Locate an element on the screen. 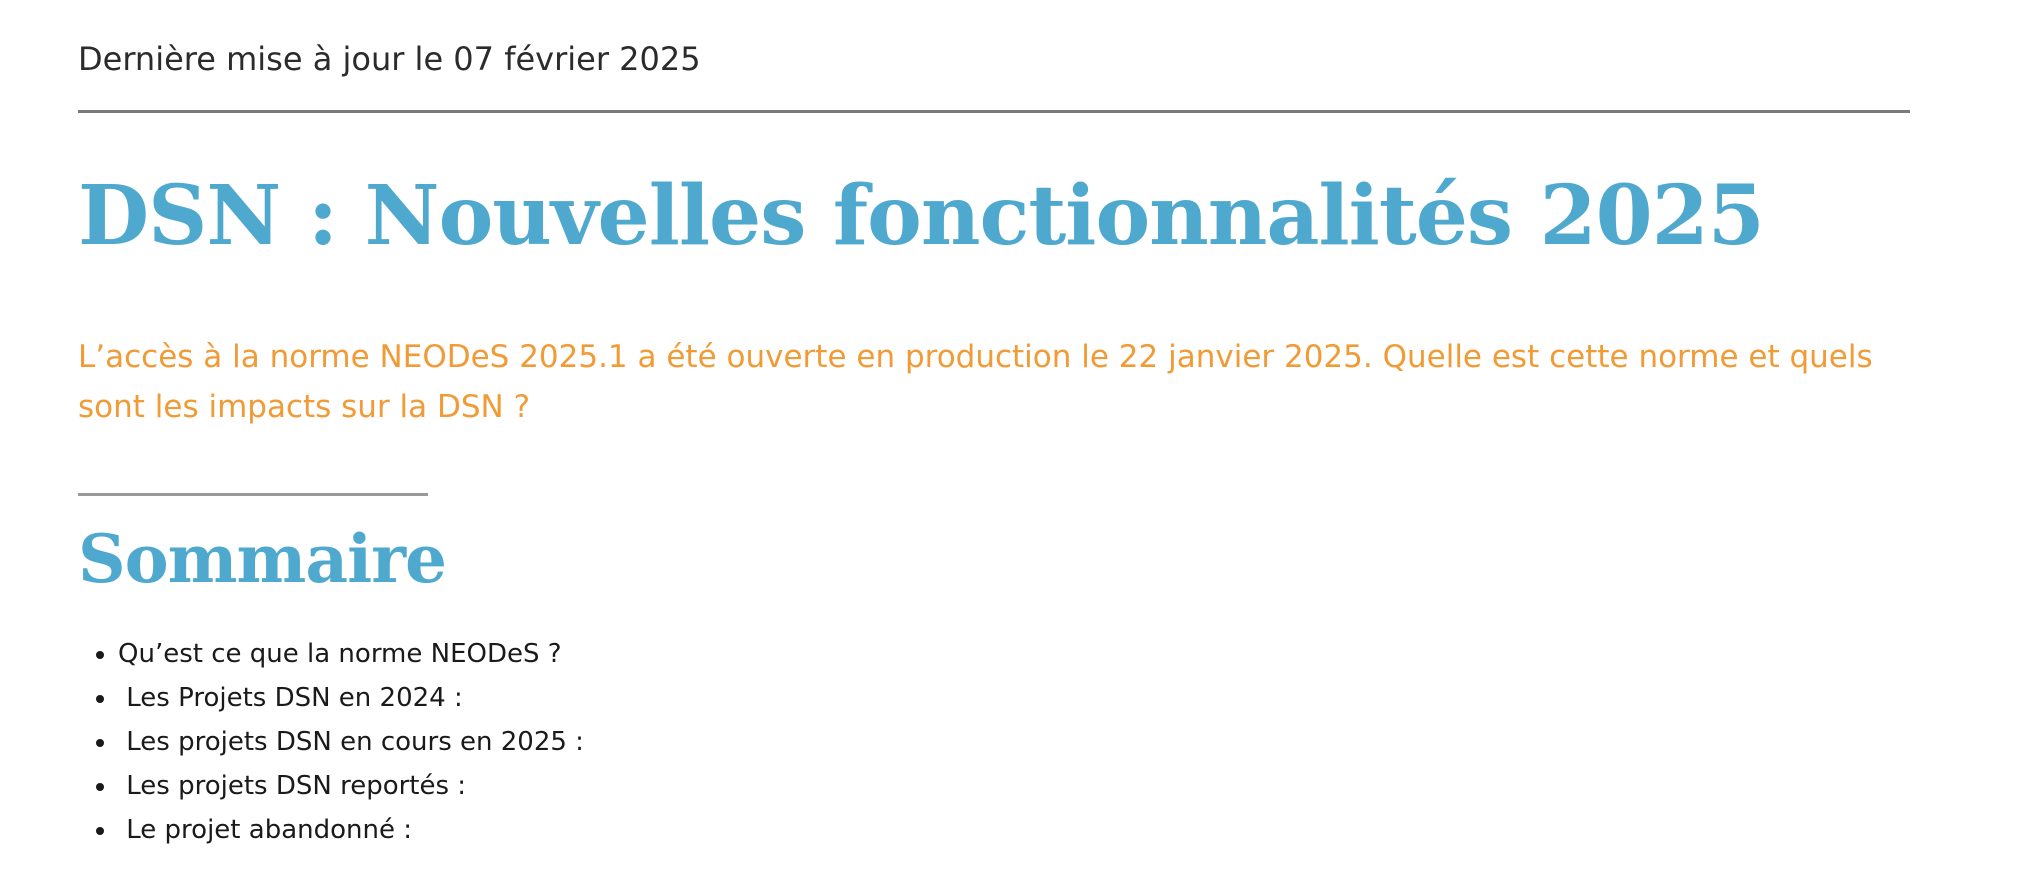 The image size is (2026, 886). summary-link-projet-abandonne: Le projet abandonné : is located at coordinates (265, 830).